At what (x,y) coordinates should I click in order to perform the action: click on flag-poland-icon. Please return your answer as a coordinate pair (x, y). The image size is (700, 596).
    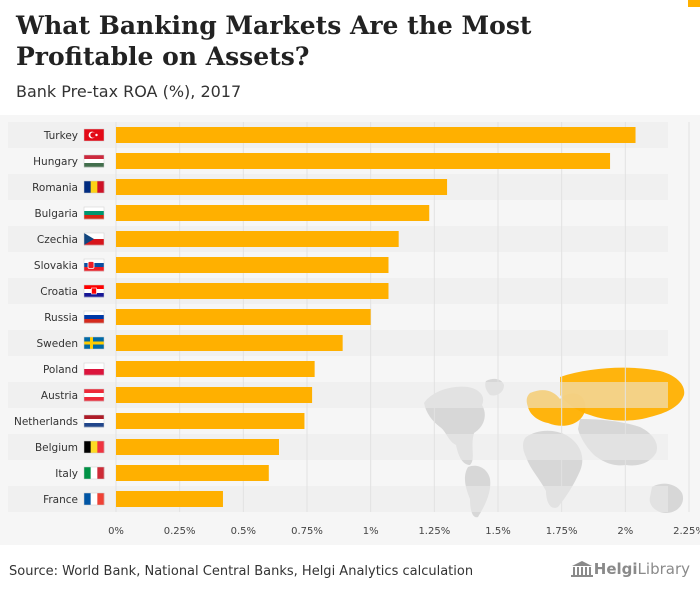
    Looking at the image, I should click on (94, 369).